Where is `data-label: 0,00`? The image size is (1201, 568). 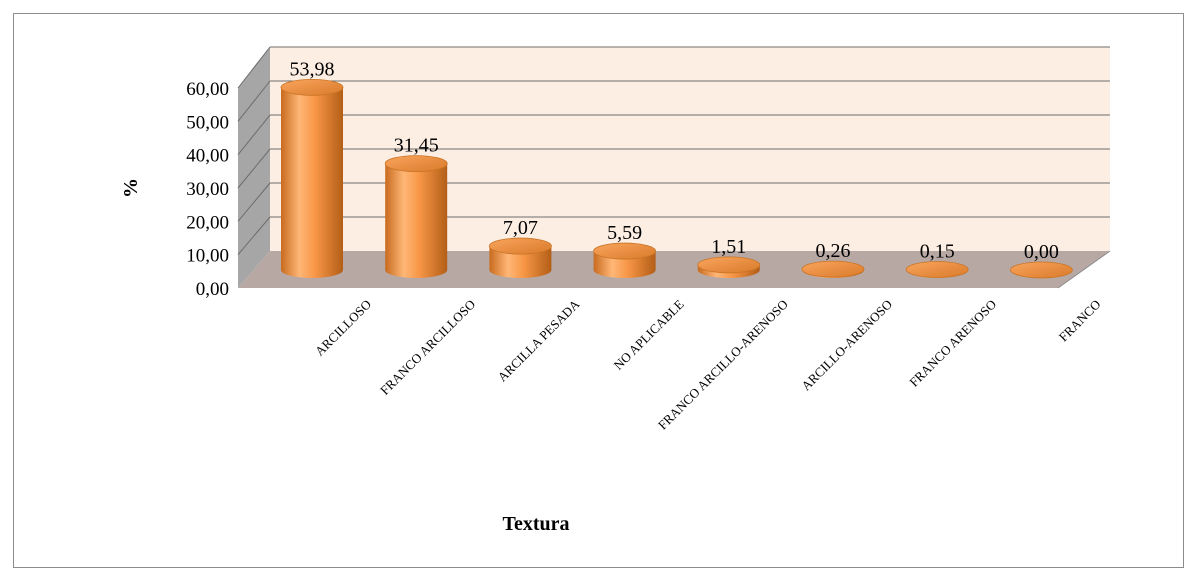
data-label: 0,00 is located at coordinates (1041, 252).